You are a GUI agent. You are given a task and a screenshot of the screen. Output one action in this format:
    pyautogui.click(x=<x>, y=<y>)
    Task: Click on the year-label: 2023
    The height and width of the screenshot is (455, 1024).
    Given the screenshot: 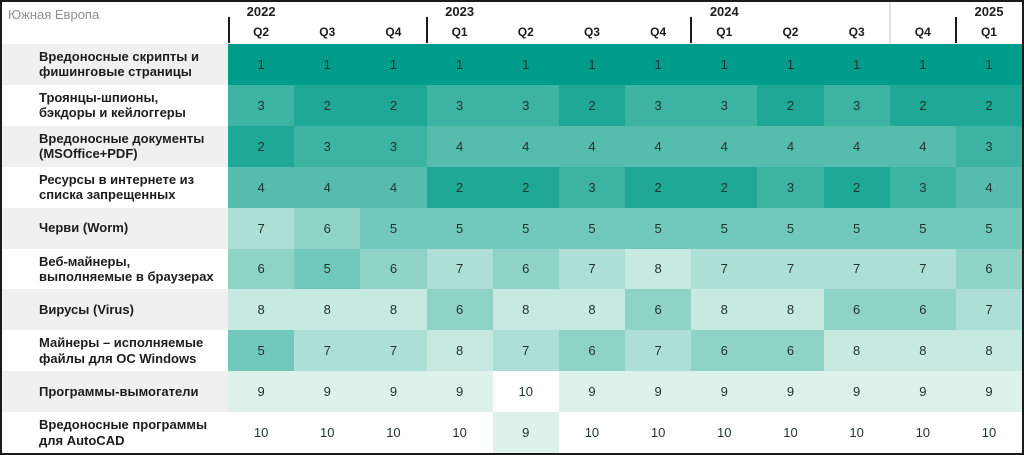 What is the action you would take?
    pyautogui.click(x=460, y=11)
    